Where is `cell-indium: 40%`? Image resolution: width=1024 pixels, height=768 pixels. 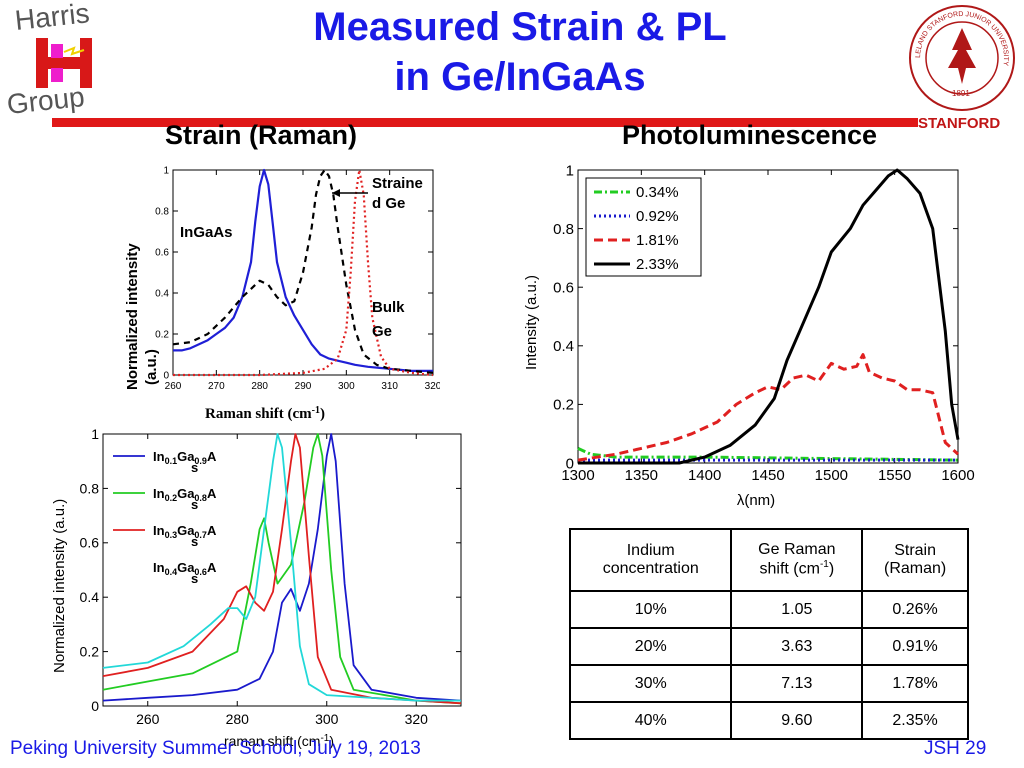 cell-indium: 40% is located at coordinates (650, 720).